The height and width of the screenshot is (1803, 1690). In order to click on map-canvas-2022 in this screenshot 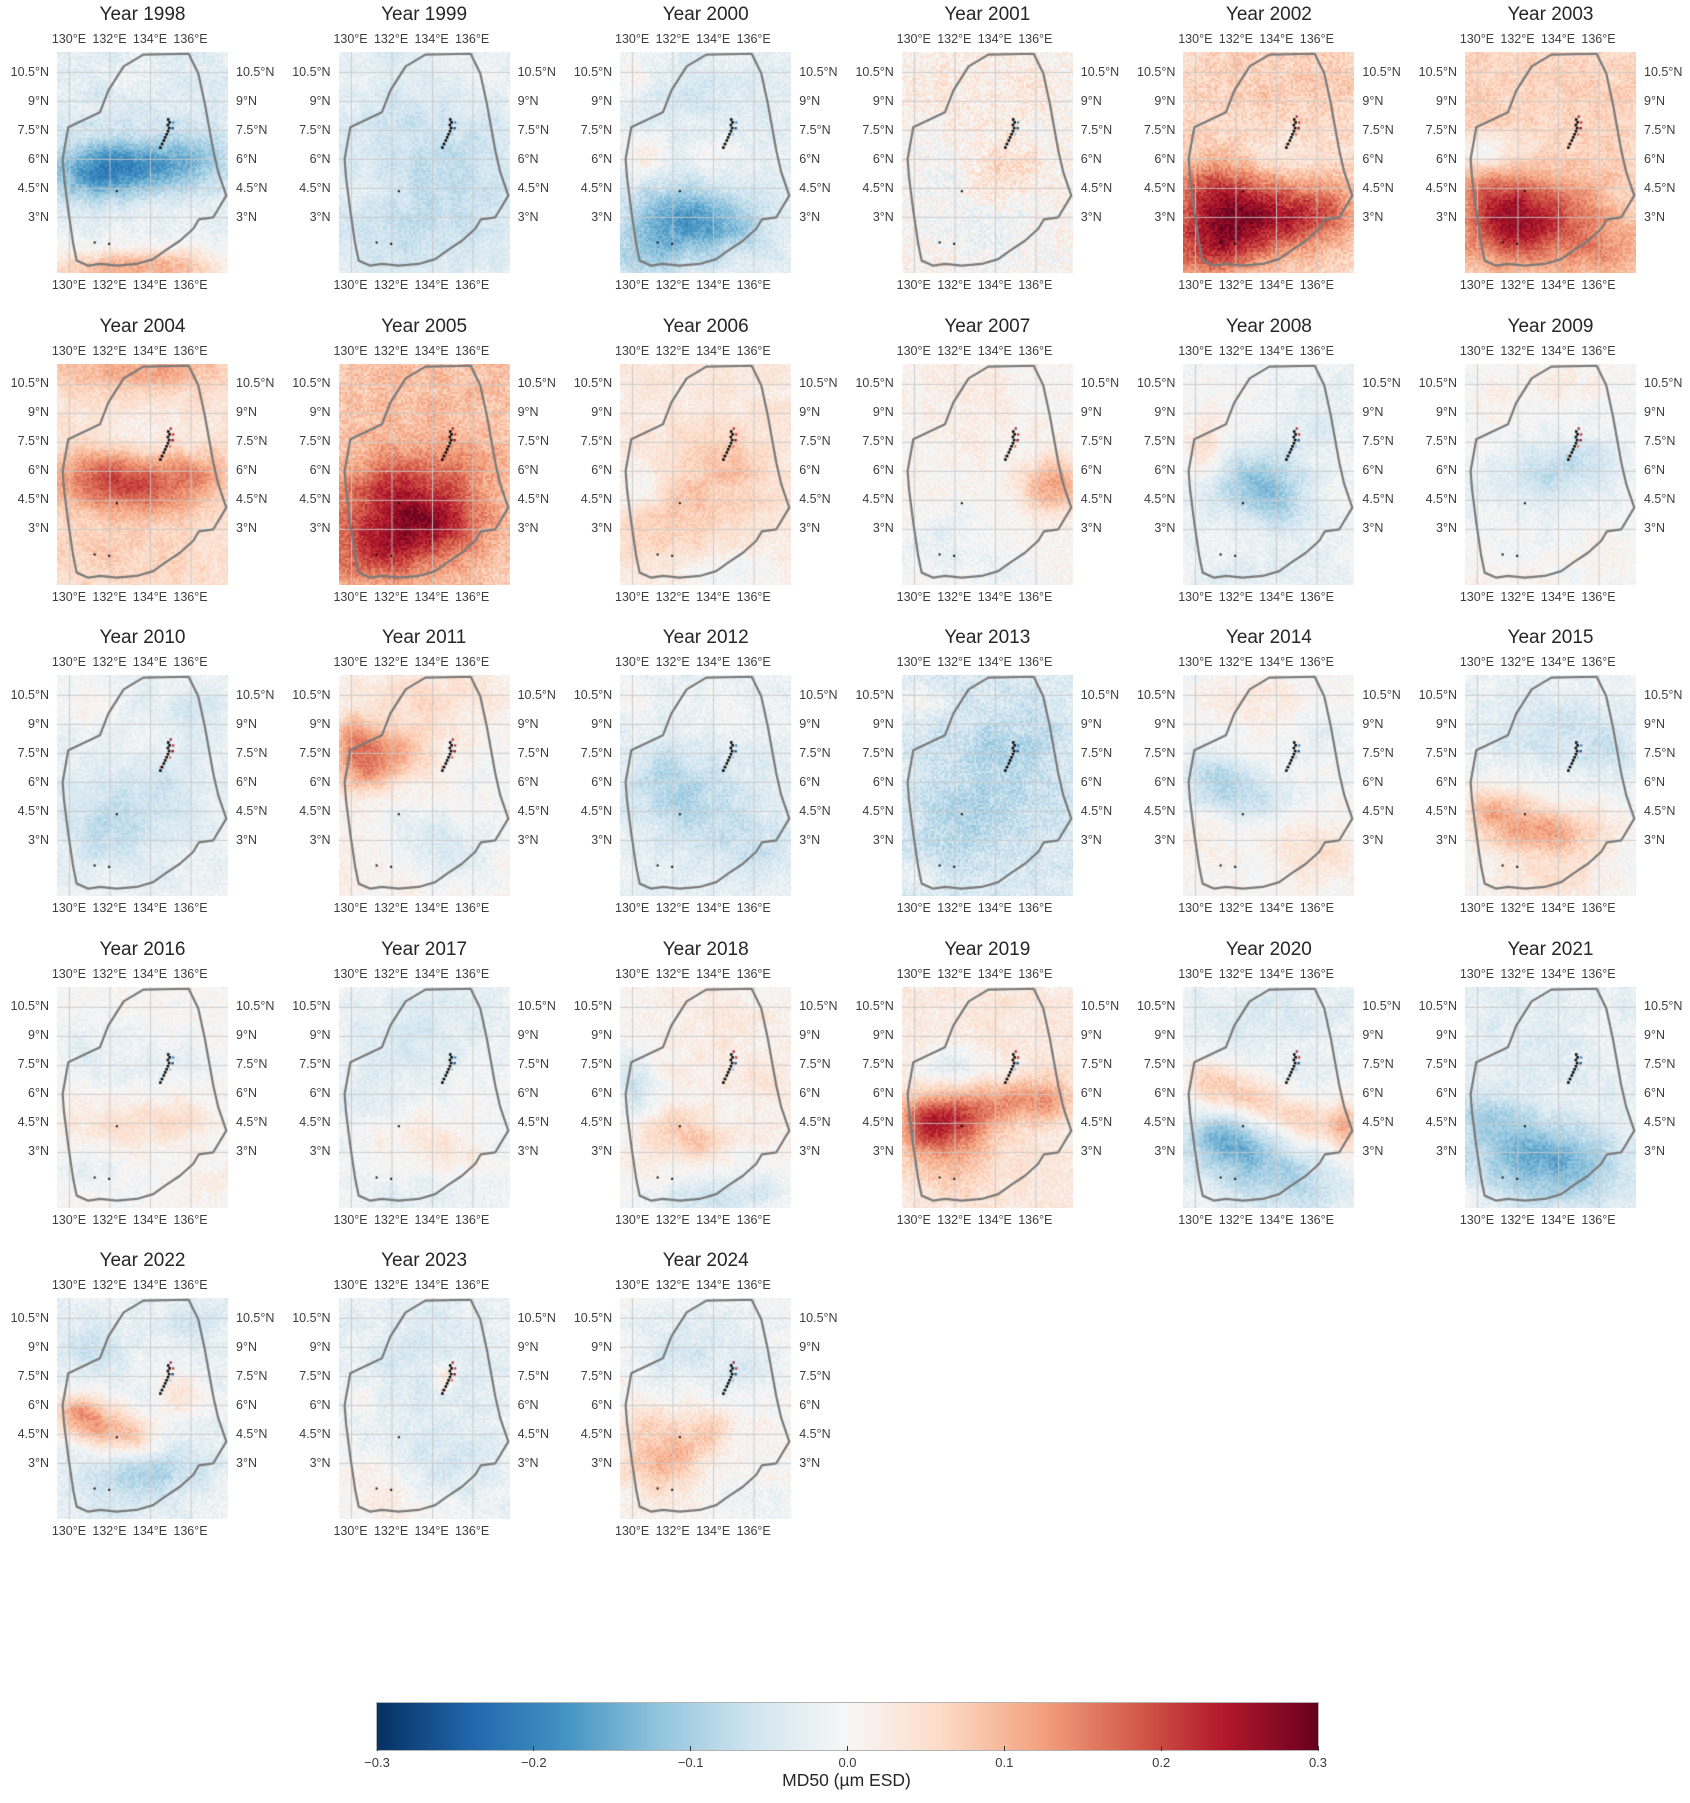, I will do `click(142, 1408)`.